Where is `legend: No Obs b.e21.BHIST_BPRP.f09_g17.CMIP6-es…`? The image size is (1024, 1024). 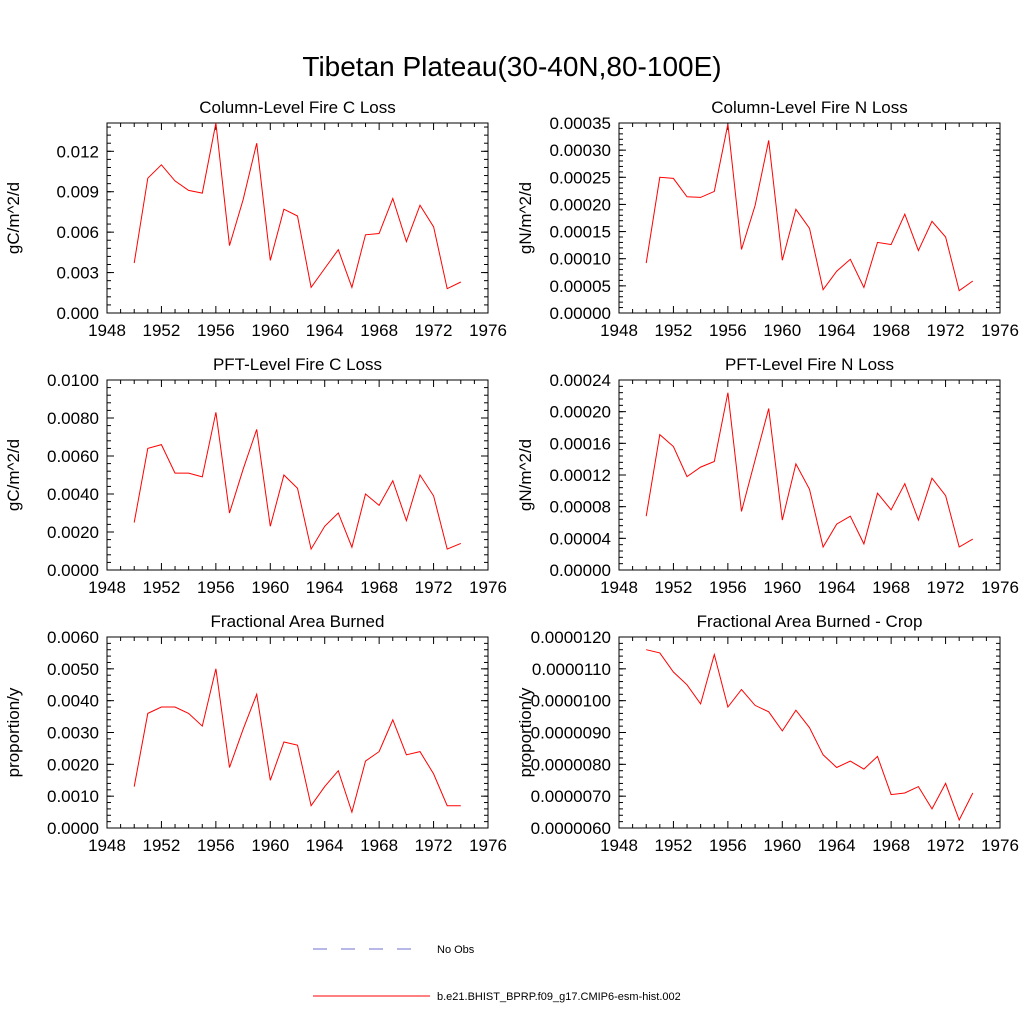 legend: No Obs b.e21.BHIST_BPRP.f09_g17.CMIP6-es… is located at coordinates (497, 973).